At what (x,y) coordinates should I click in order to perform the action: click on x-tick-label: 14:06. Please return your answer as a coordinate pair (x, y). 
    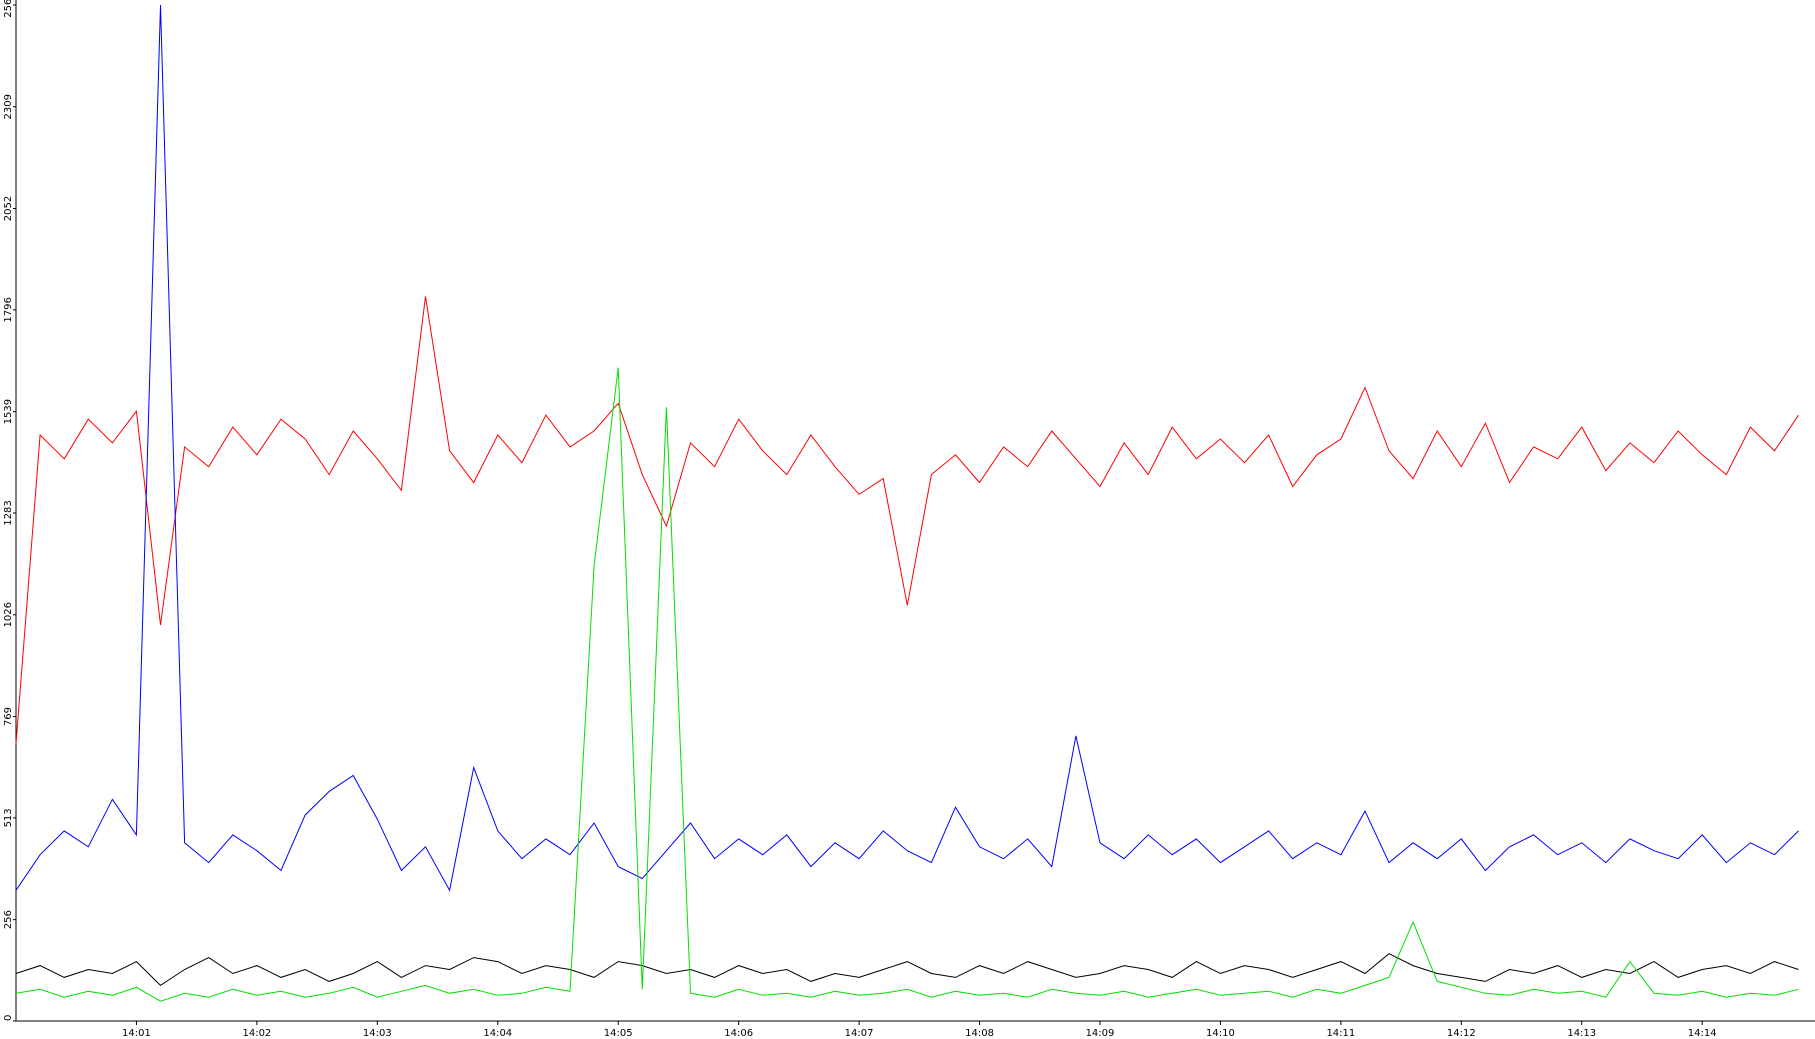
    Looking at the image, I should click on (738, 1033).